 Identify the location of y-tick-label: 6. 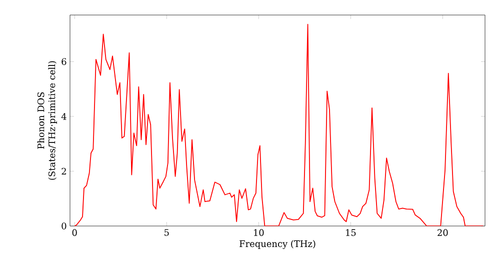
(64, 61).